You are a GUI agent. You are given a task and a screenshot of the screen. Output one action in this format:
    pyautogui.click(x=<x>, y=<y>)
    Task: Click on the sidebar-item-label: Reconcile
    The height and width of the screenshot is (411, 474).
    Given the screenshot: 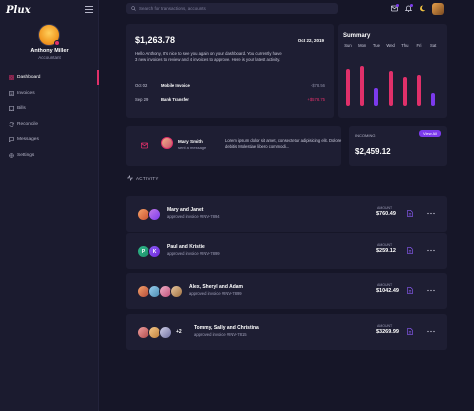 What is the action you would take?
    pyautogui.click(x=28, y=124)
    